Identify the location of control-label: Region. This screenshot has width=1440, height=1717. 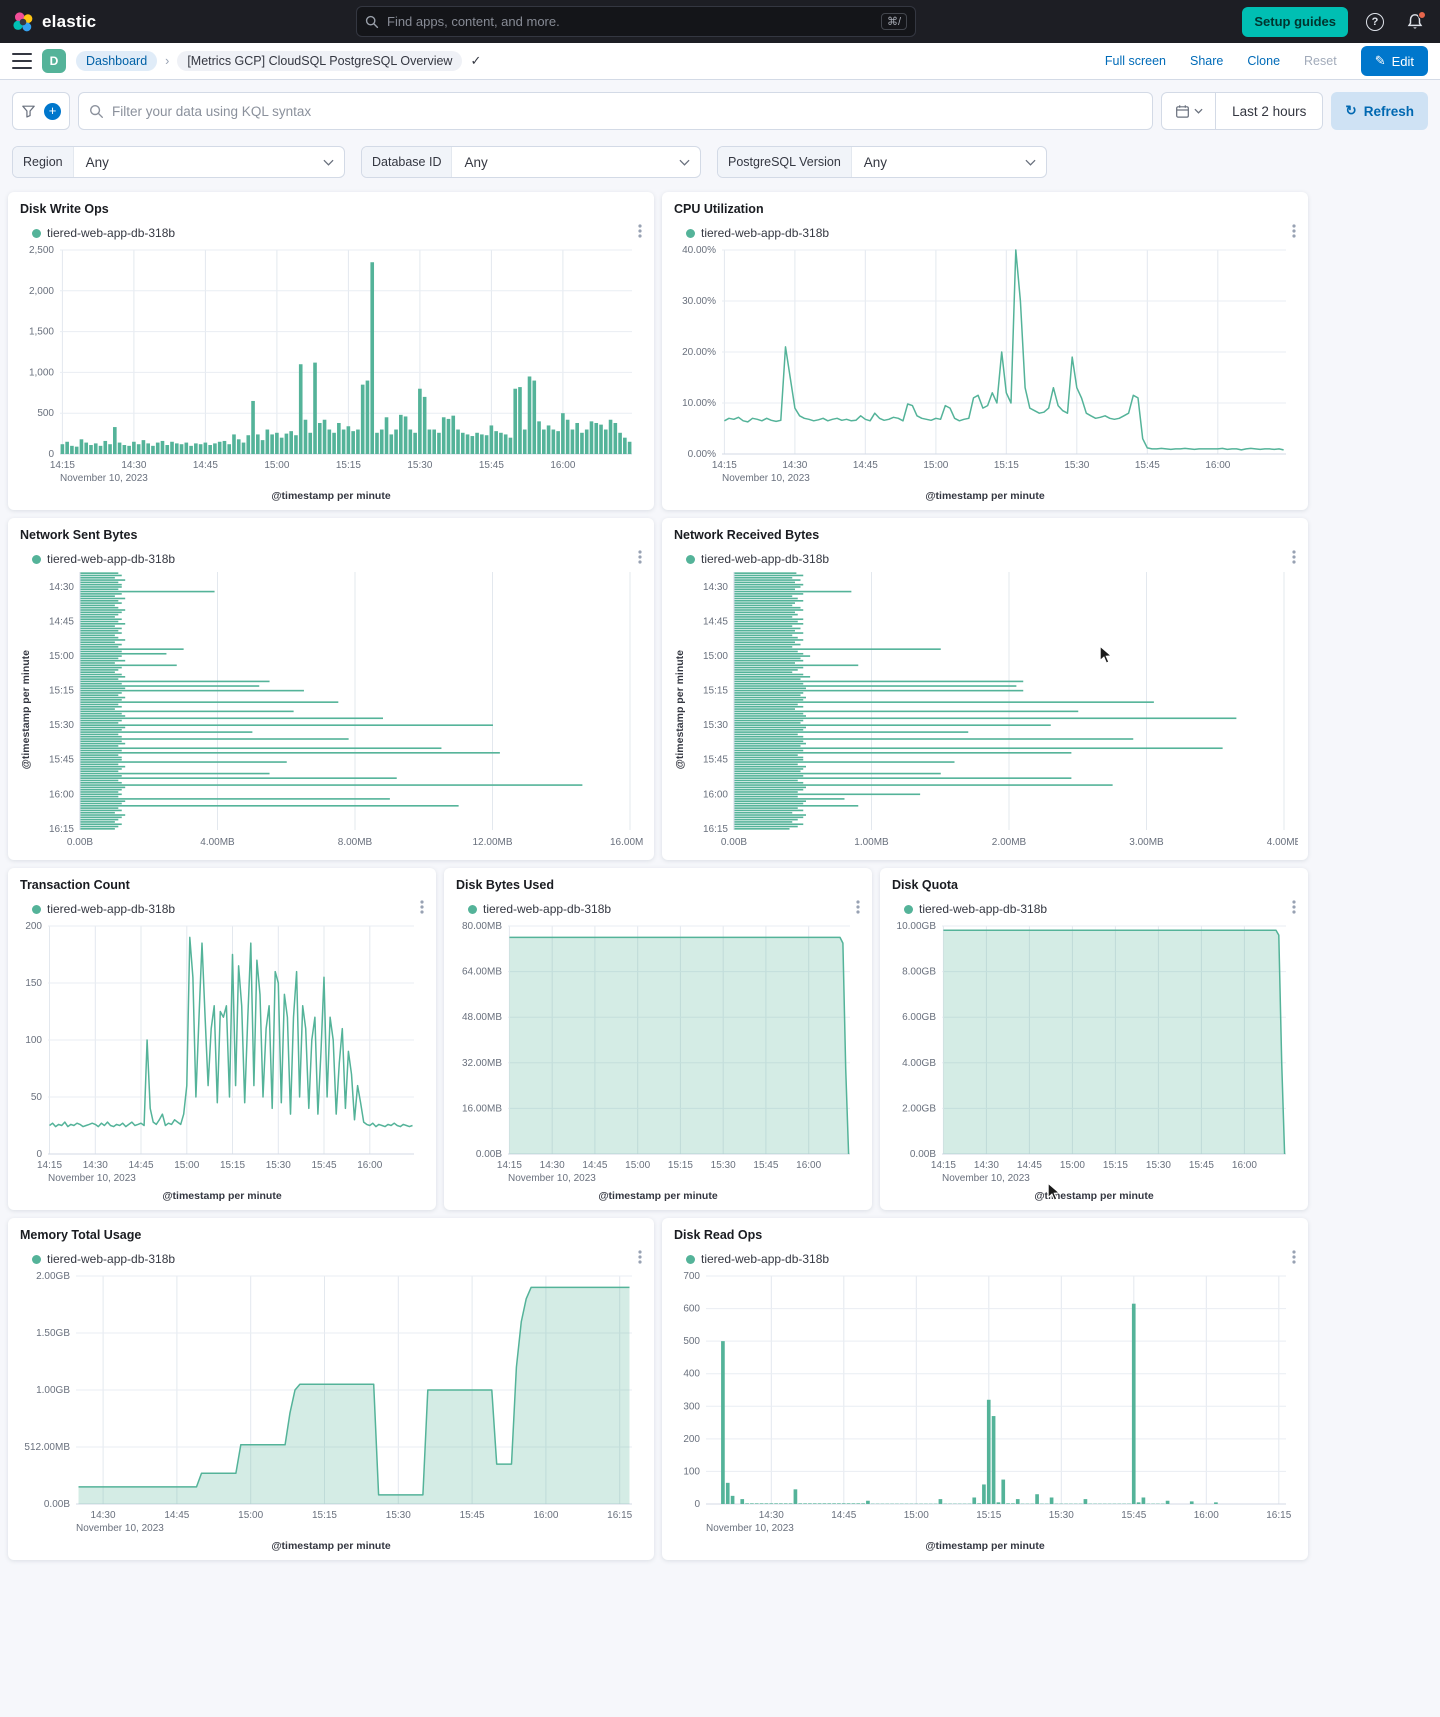
(43, 162).